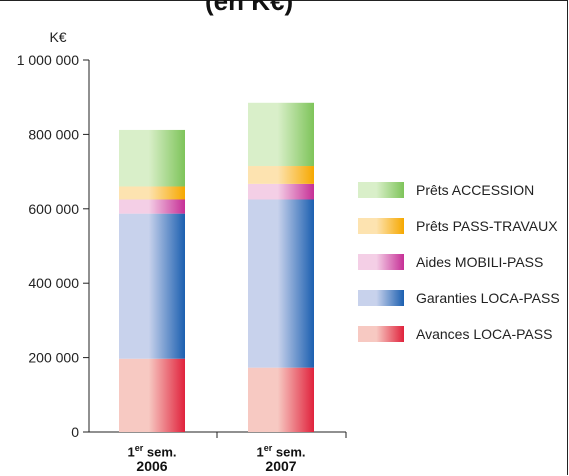 Image resolution: width=569 pixels, height=476 pixels. What do you see at coordinates (488, 298) in the screenshot?
I see `legend-label: Garanties LOCA-PASS` at bounding box center [488, 298].